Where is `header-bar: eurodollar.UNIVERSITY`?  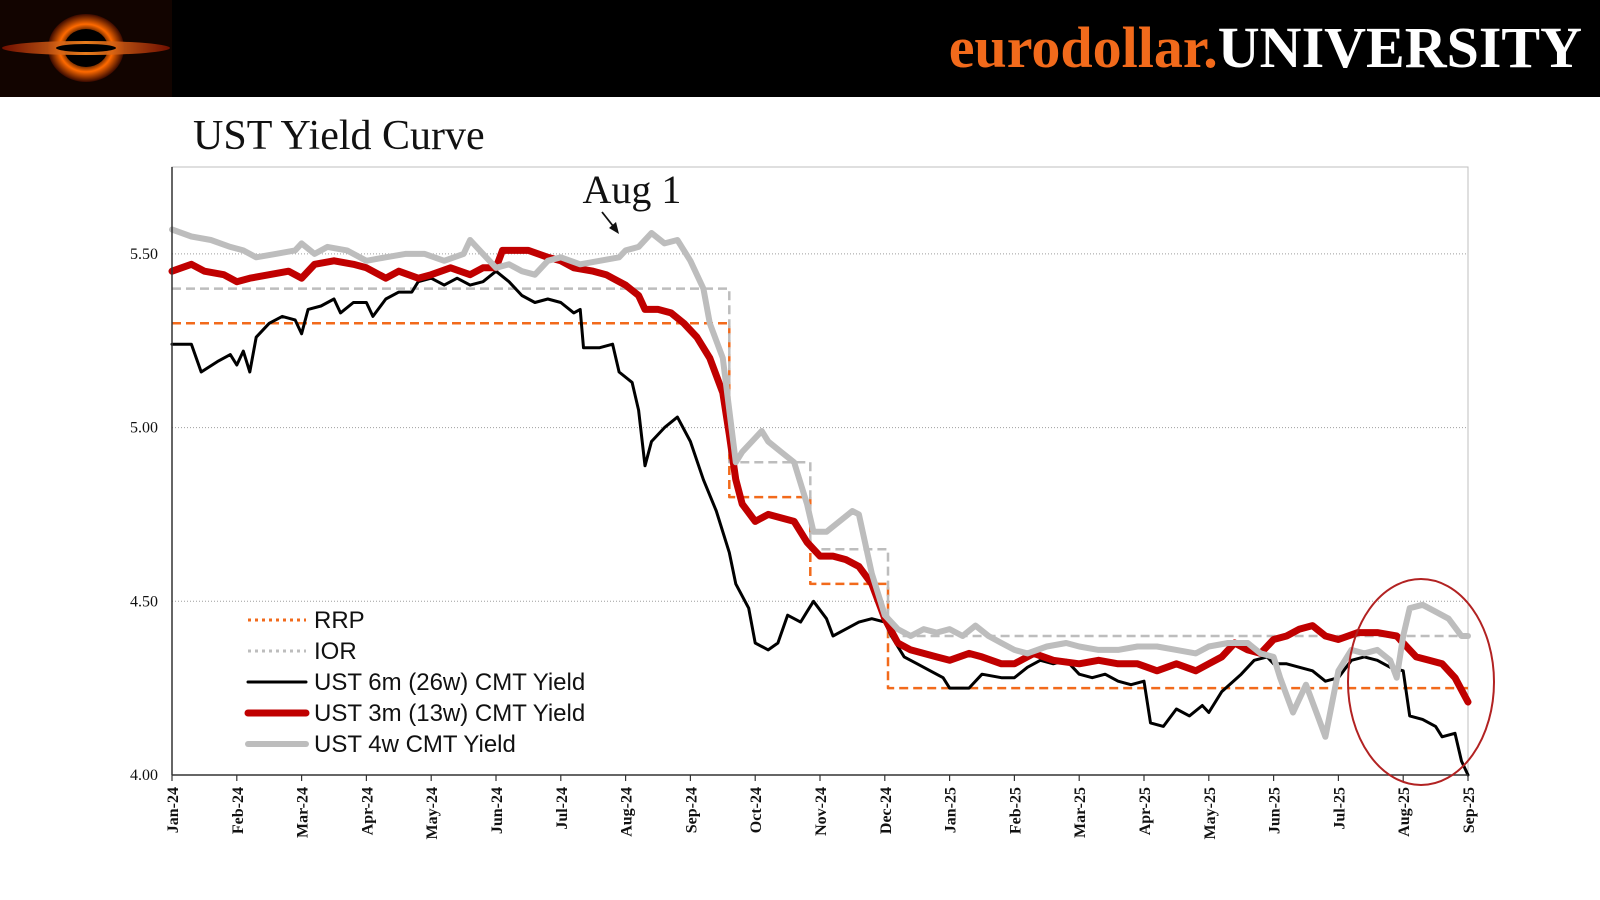
header-bar: eurodollar.UNIVERSITY is located at coordinates (800, 48).